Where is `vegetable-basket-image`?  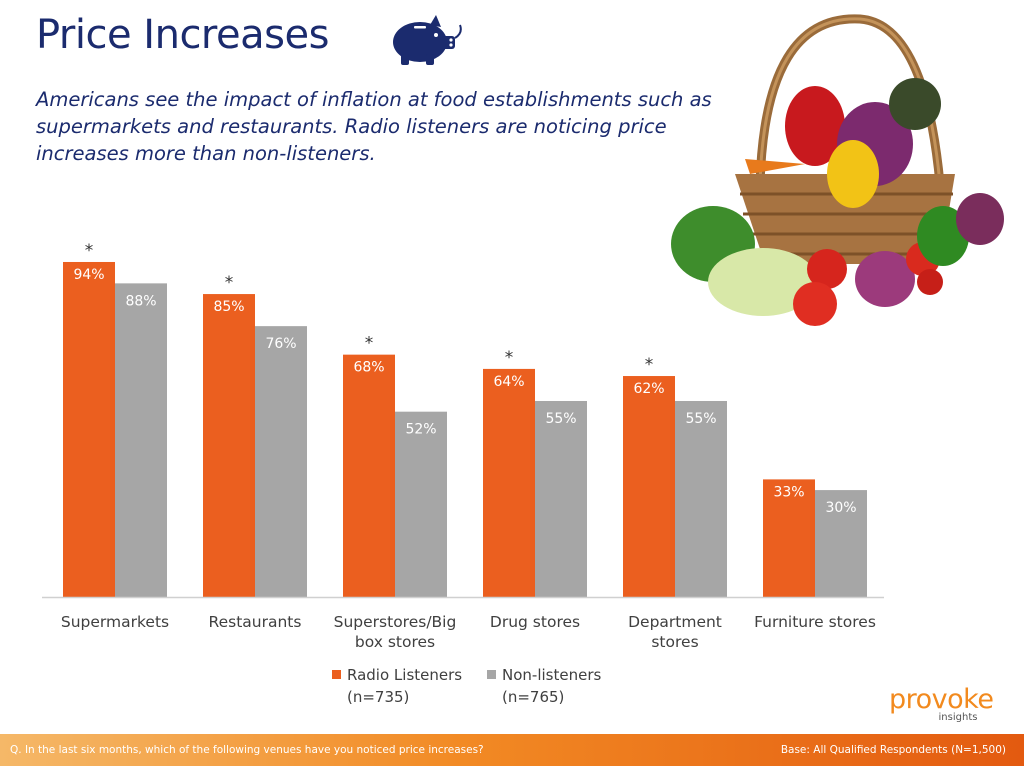 vegetable-basket-image is located at coordinates (837, 170).